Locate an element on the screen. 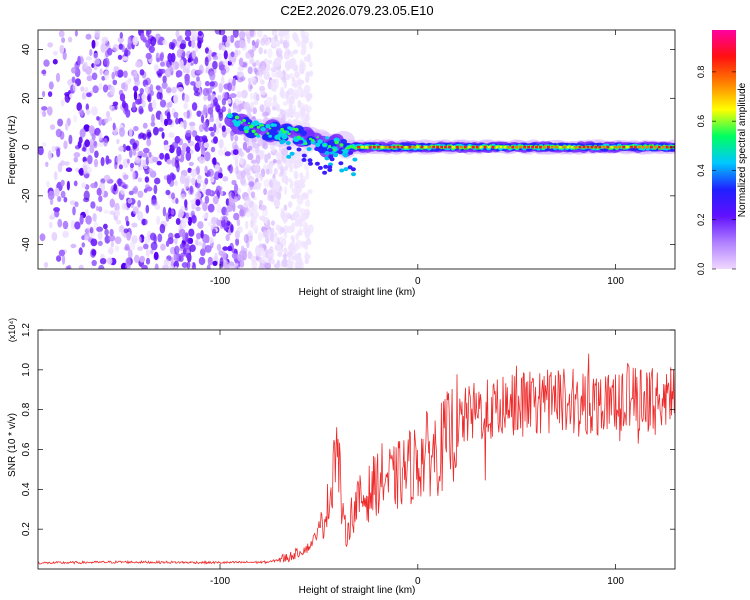  y-tick-label: -40 is located at coordinates (26, 244).